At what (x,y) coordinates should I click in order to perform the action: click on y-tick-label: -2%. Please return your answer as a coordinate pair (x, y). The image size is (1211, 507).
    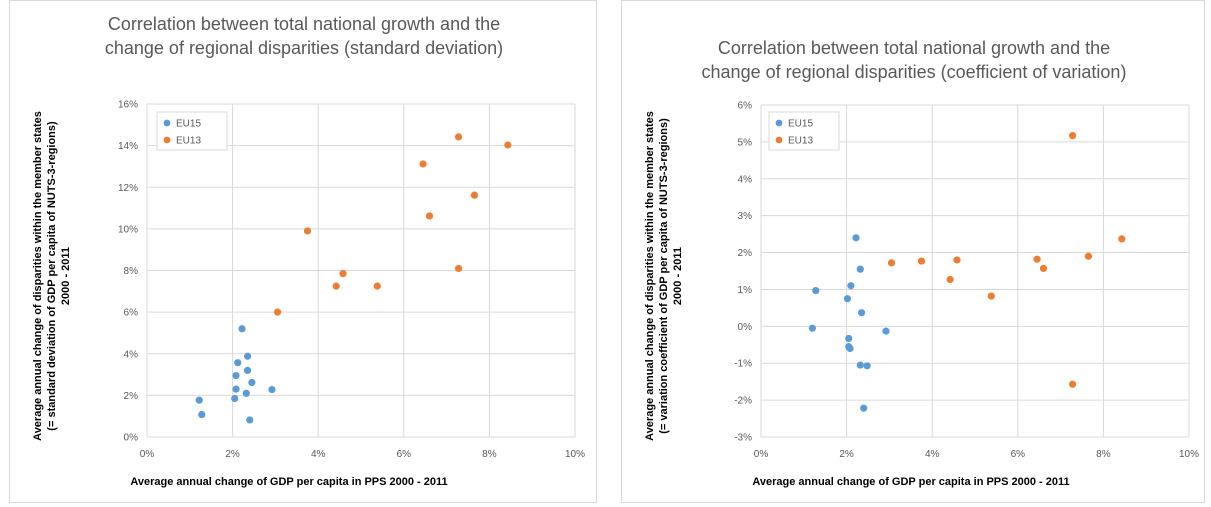
    Looking at the image, I should click on (743, 401).